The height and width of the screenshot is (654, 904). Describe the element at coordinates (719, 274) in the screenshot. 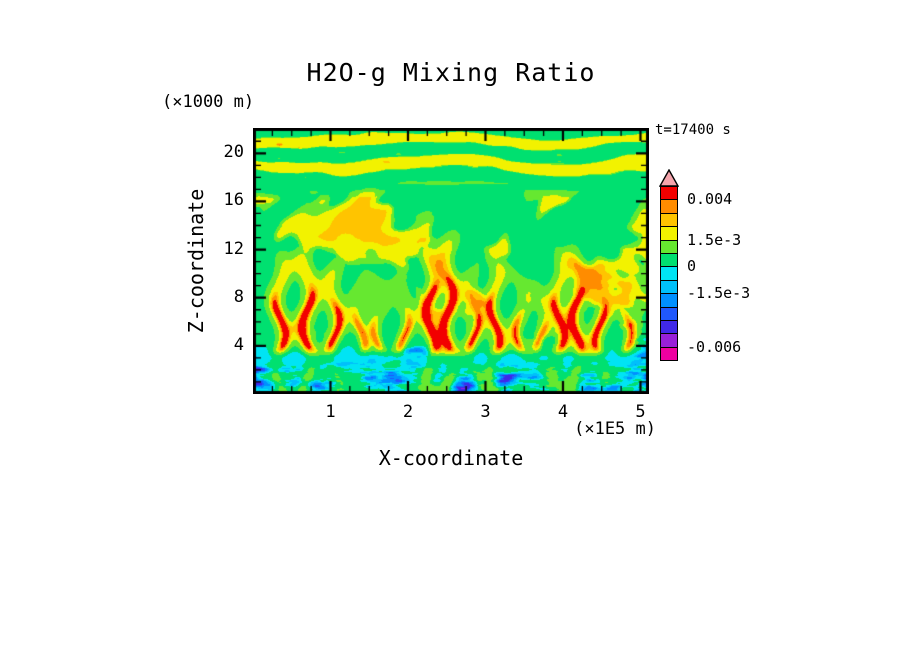

I see `colorbar: 0.004 1.5e-3 0 -1.5e-3 -0.006` at that location.